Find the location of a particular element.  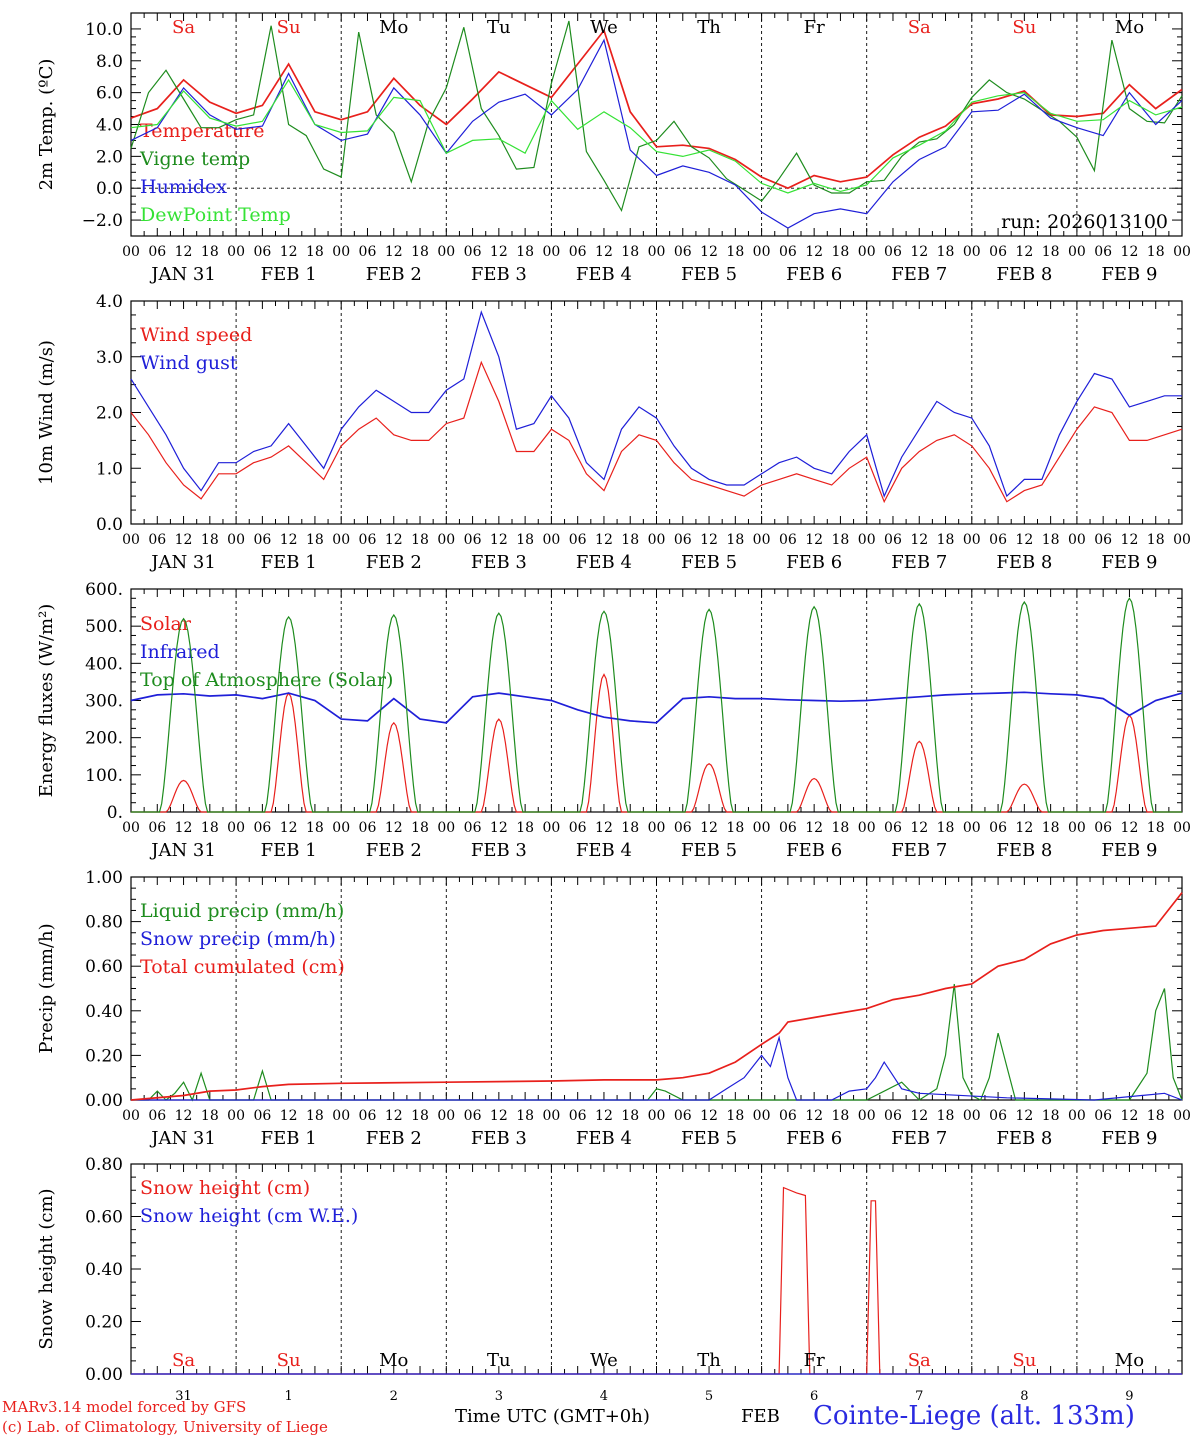

temp-day-name: Fr is located at coordinates (814, 27).